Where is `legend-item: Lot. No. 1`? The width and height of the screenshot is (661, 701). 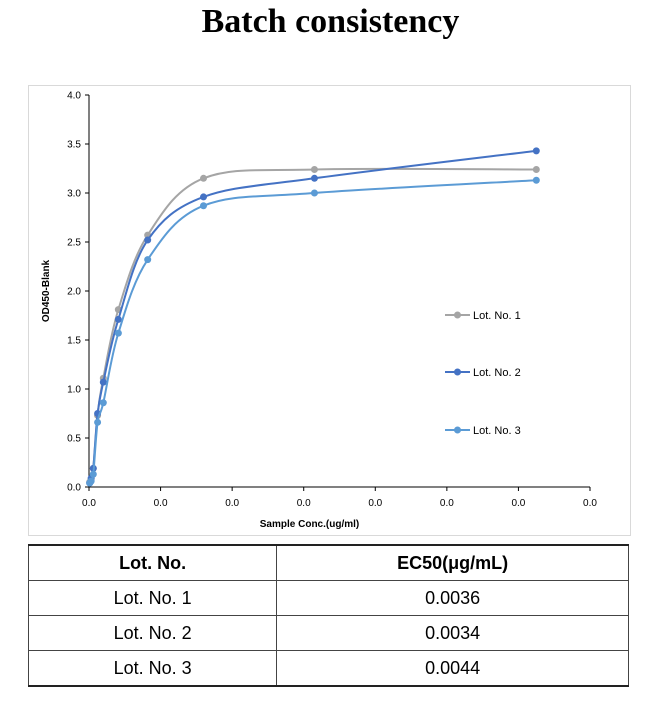
legend-item: Lot. No. 1 is located at coordinates (483, 316).